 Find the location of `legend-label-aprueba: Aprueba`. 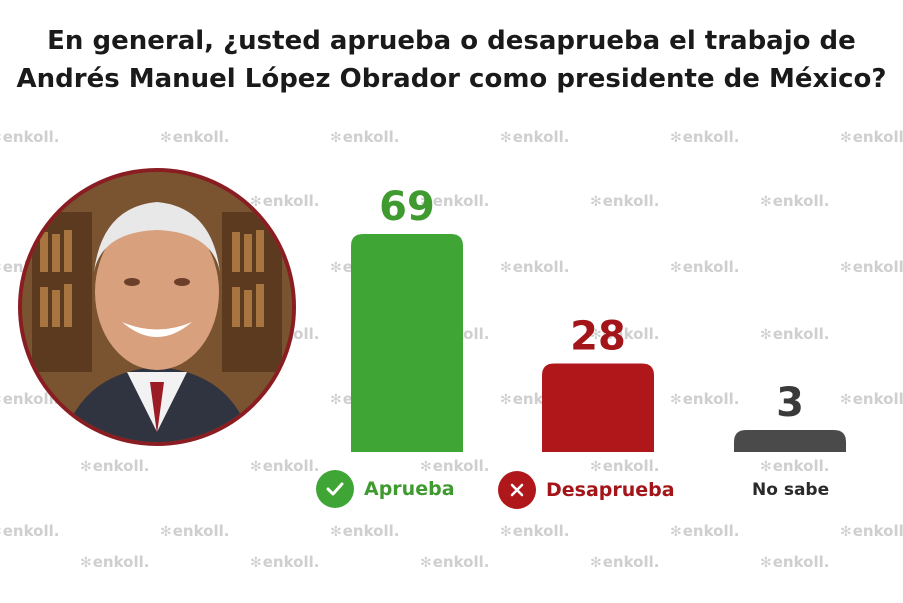

legend-label-aprueba: Aprueba is located at coordinates (409, 489).